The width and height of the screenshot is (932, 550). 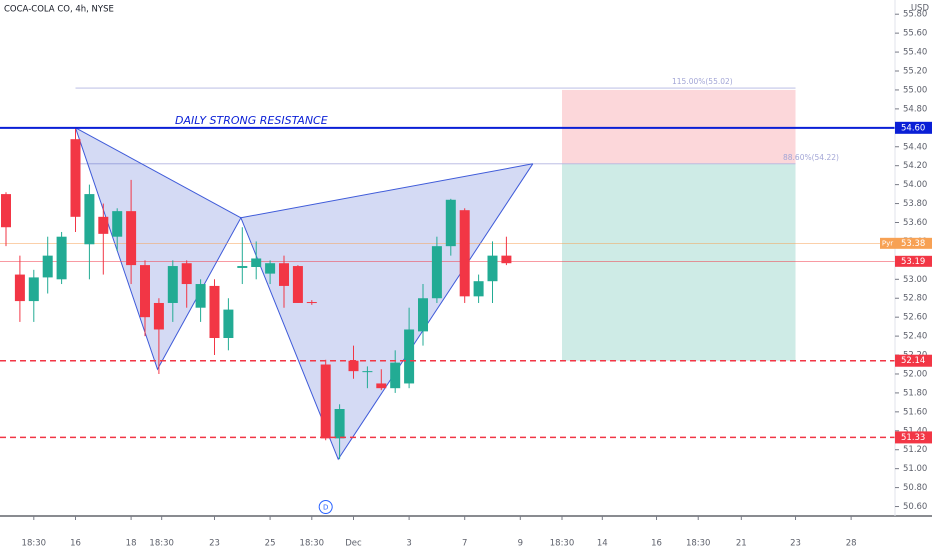 I want to click on y-tick-label: 54.40, so click(x=915, y=147).